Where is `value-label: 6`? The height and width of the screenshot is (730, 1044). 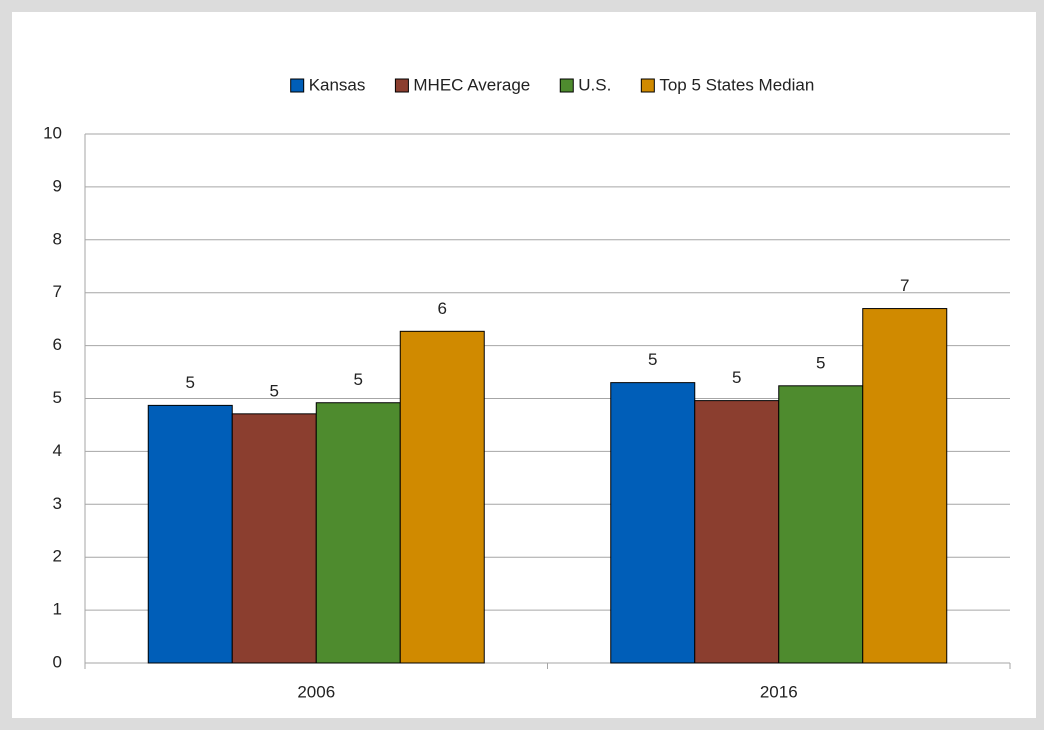
value-label: 6 is located at coordinates (442, 308).